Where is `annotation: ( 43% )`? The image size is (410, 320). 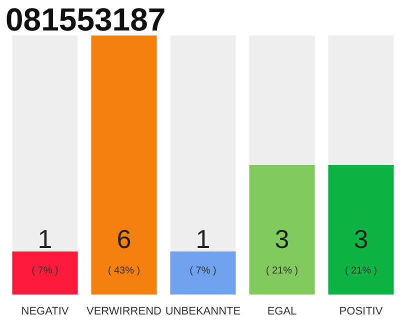 annotation: ( 43% ) is located at coordinates (124, 271).